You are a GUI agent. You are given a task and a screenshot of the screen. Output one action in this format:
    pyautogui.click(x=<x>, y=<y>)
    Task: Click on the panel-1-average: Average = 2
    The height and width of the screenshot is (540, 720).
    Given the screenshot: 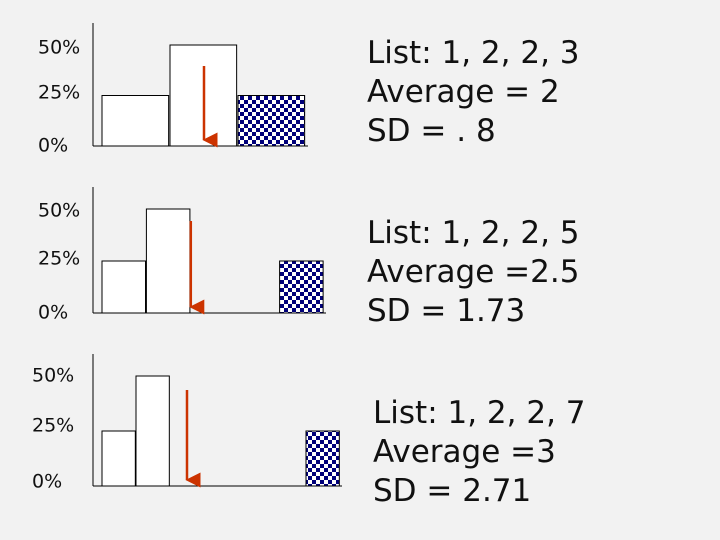 What is the action you would take?
    pyautogui.click(x=463, y=92)
    